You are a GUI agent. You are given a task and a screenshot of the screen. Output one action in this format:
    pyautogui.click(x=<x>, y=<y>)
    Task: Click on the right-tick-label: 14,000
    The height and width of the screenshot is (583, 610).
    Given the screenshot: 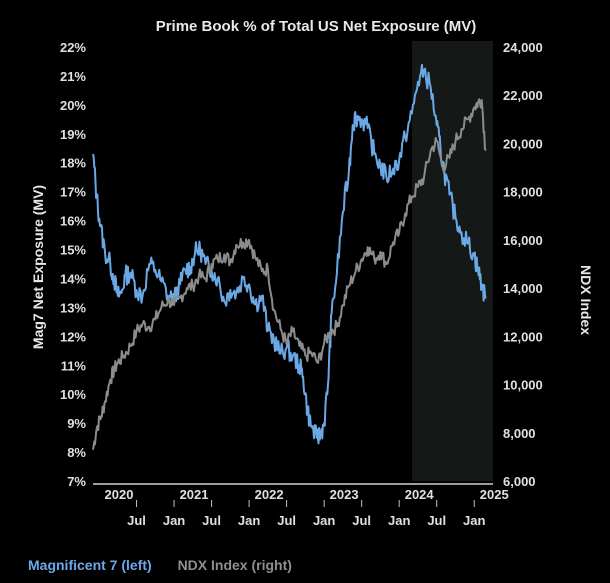 What is the action you would take?
    pyautogui.click(x=523, y=288)
    